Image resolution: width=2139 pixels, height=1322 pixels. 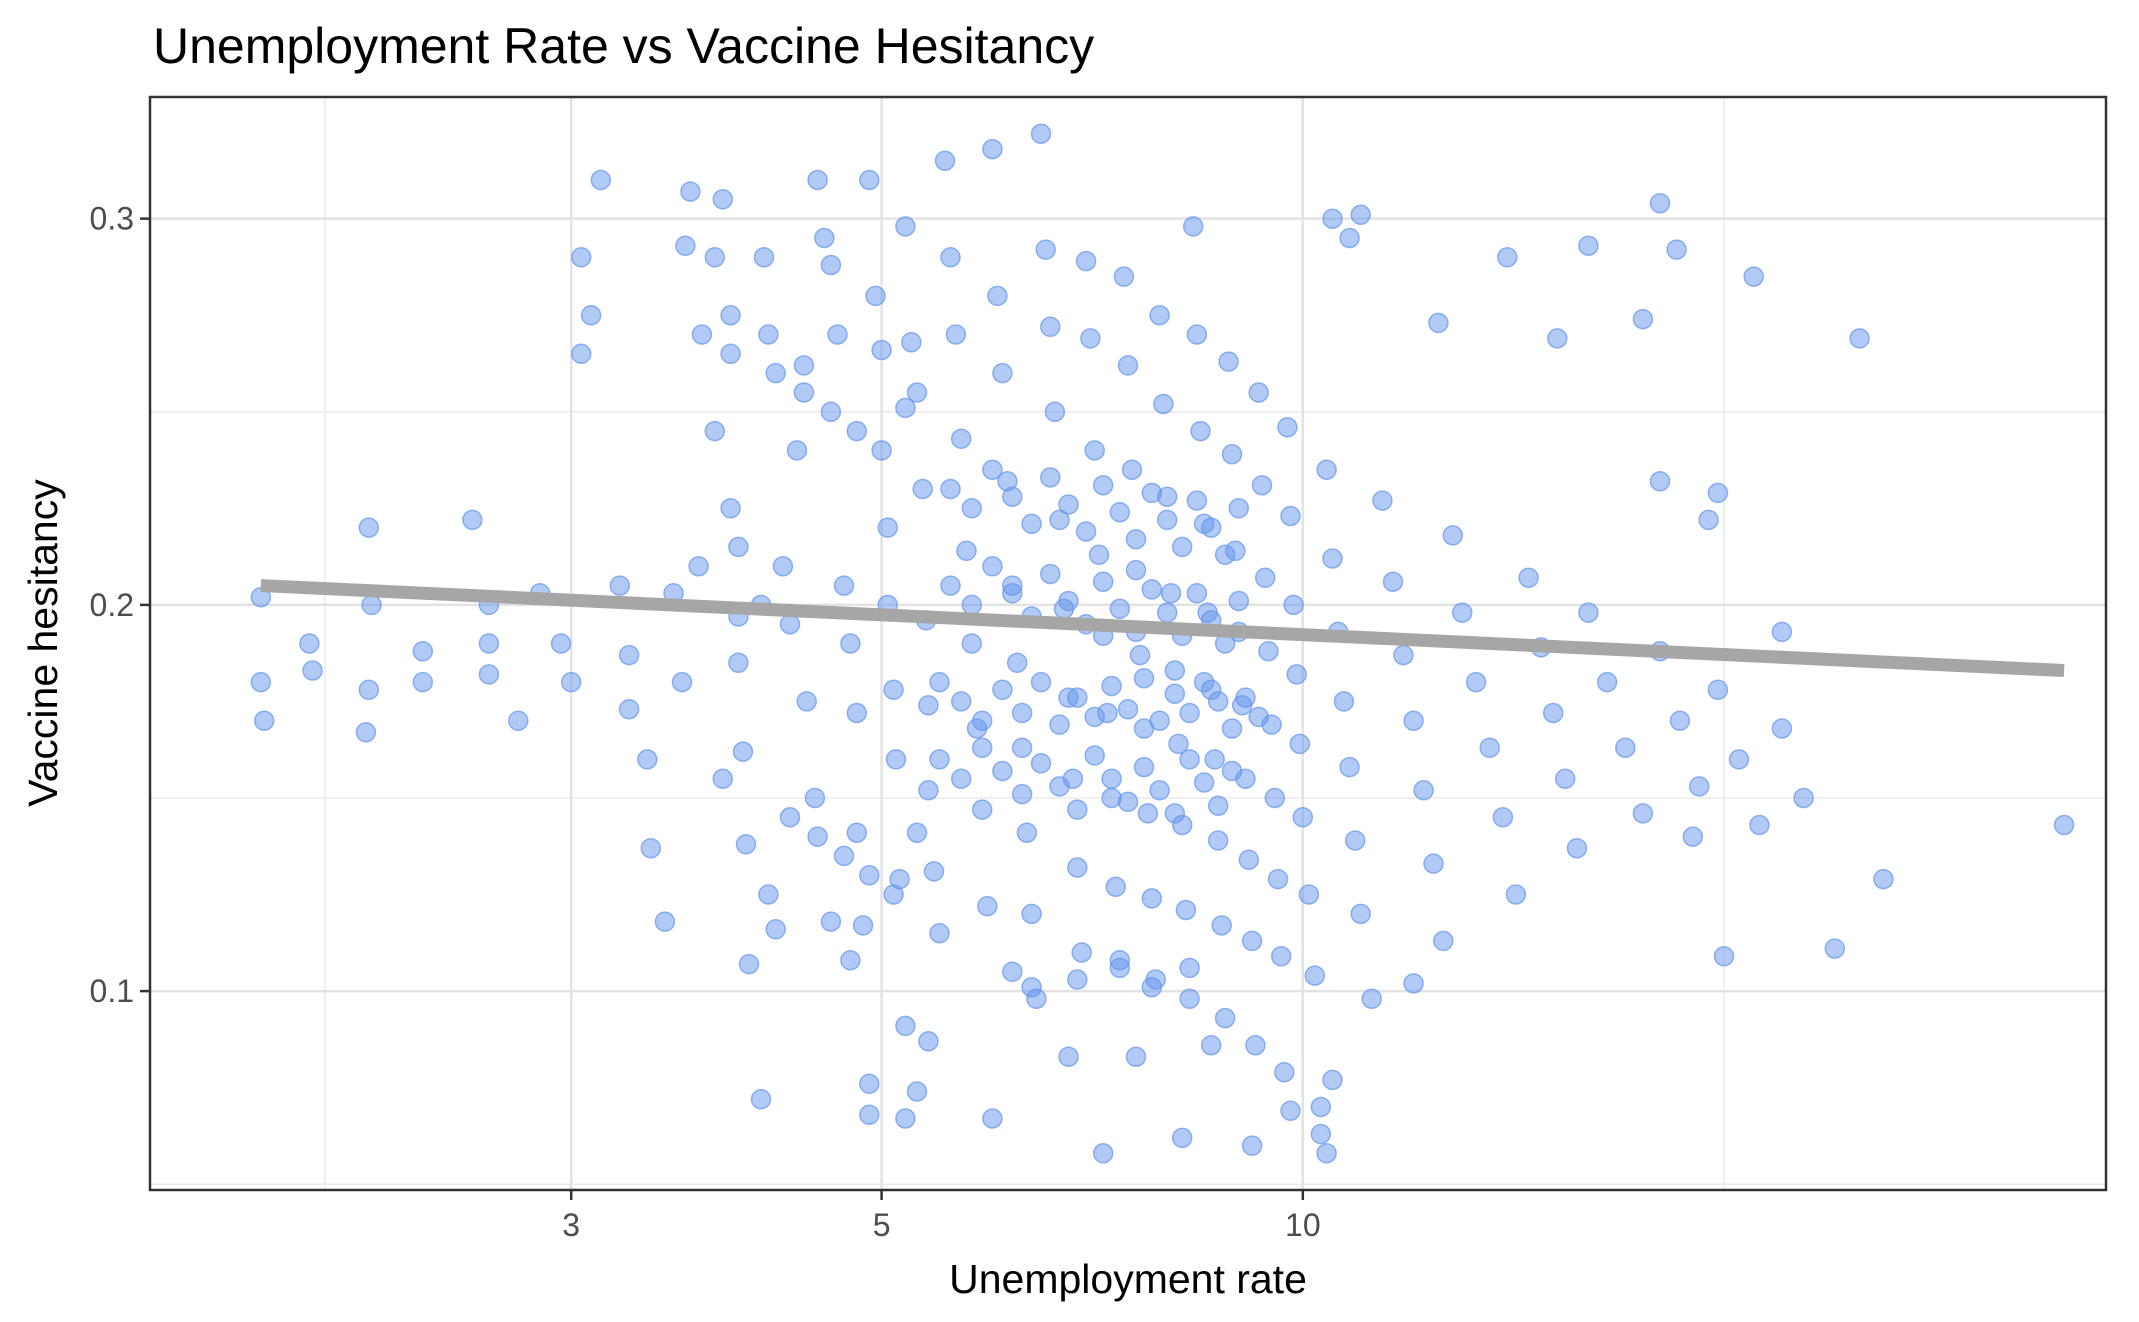 I want to click on x-tick-label: 10, so click(x=1303, y=1225).